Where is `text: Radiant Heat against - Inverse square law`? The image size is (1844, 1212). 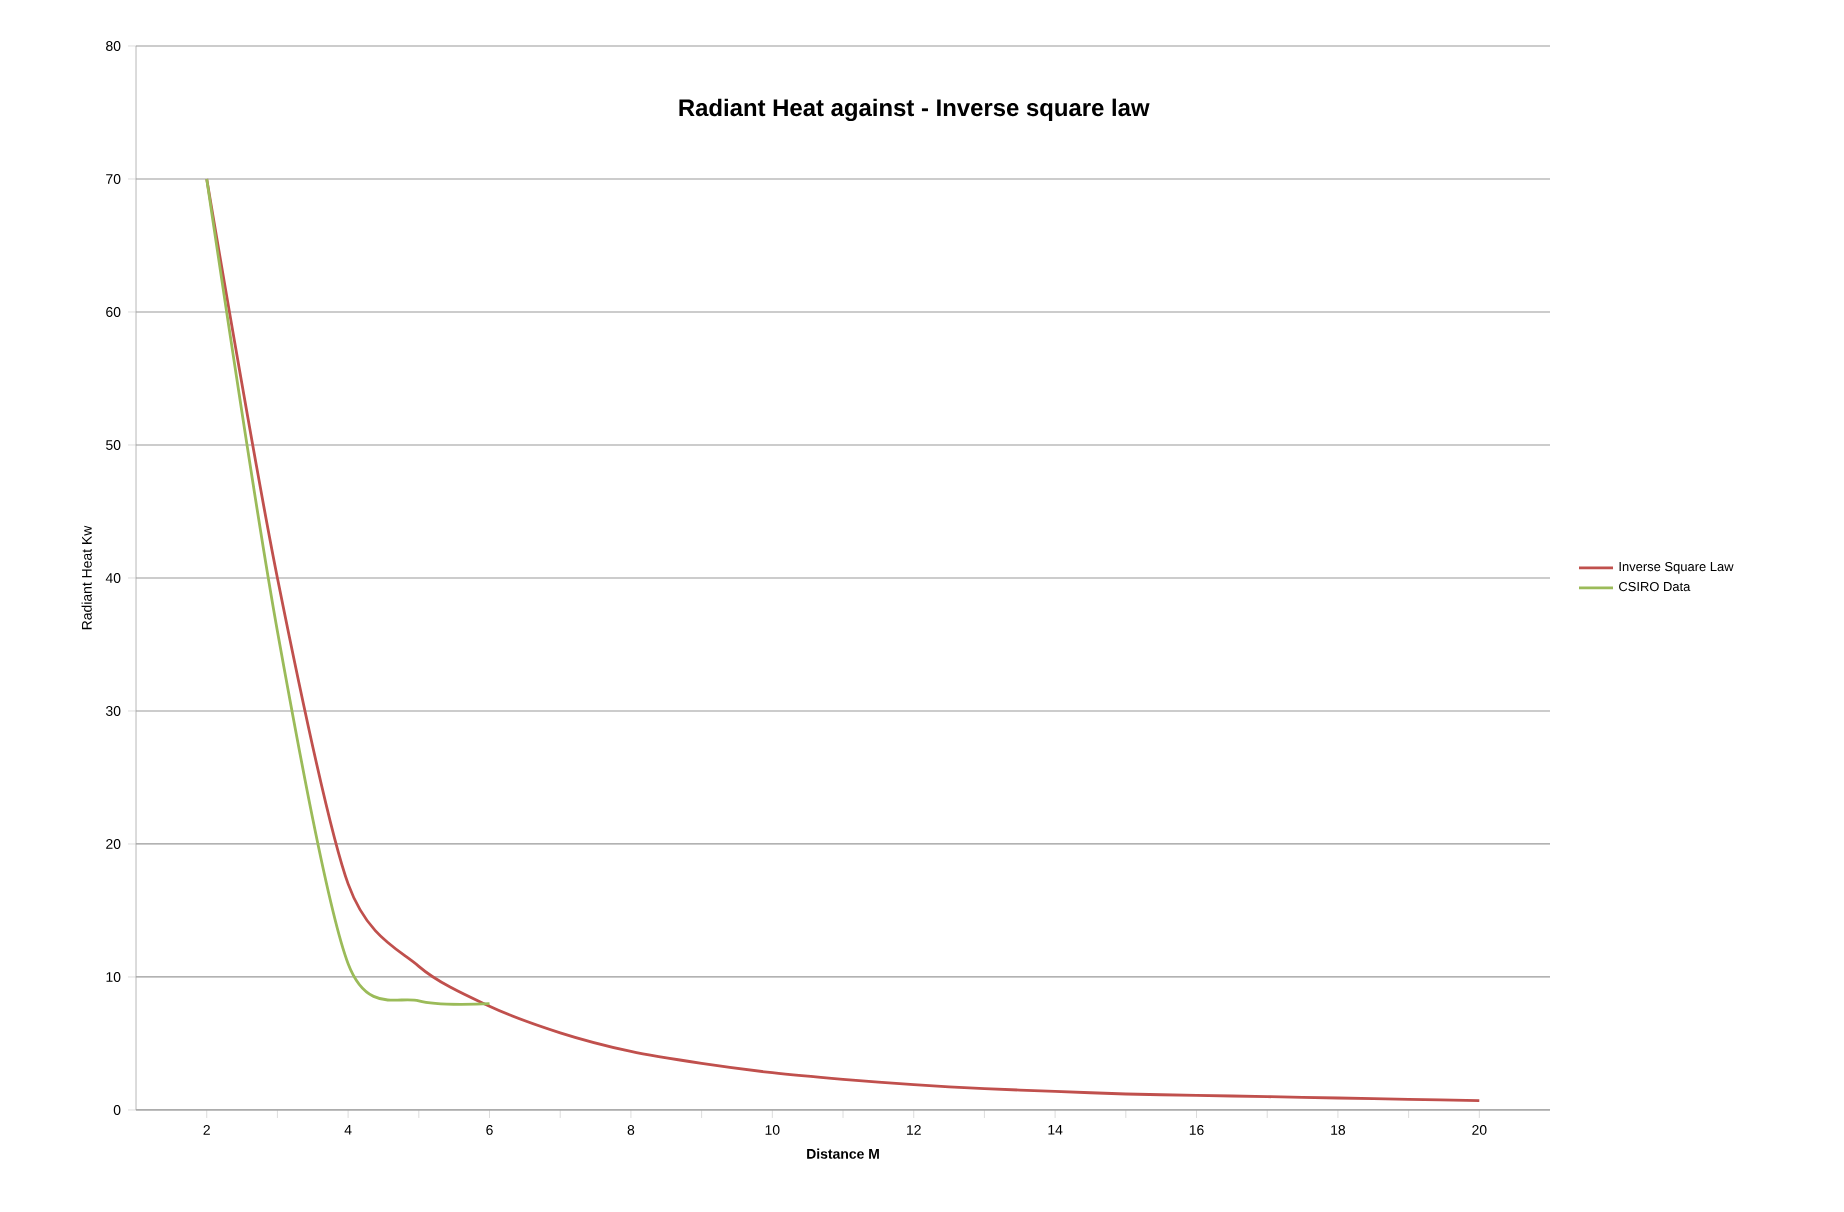 text: Radiant Heat against - Inverse square law is located at coordinates (914, 110).